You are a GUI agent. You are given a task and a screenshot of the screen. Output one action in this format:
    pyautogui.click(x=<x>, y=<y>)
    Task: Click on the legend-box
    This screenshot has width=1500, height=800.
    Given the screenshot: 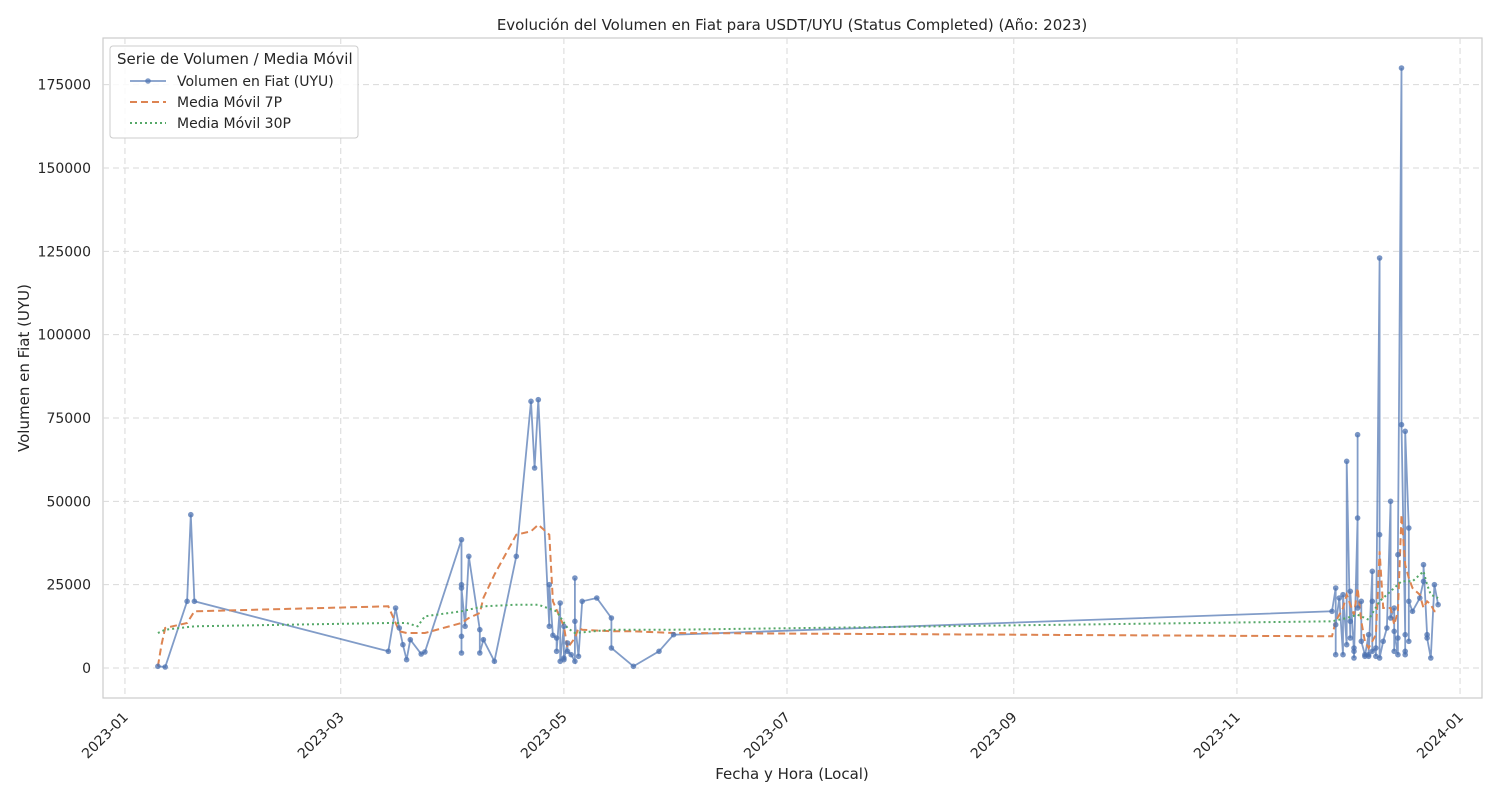 What is the action you would take?
    pyautogui.click(x=234, y=92)
    